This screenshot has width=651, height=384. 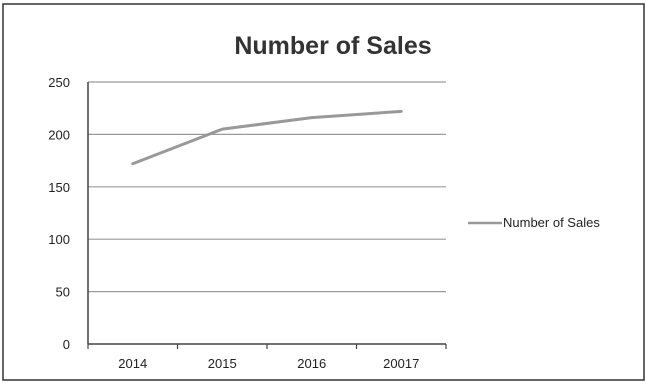 I want to click on x-tick-label: 2014, so click(x=132, y=363).